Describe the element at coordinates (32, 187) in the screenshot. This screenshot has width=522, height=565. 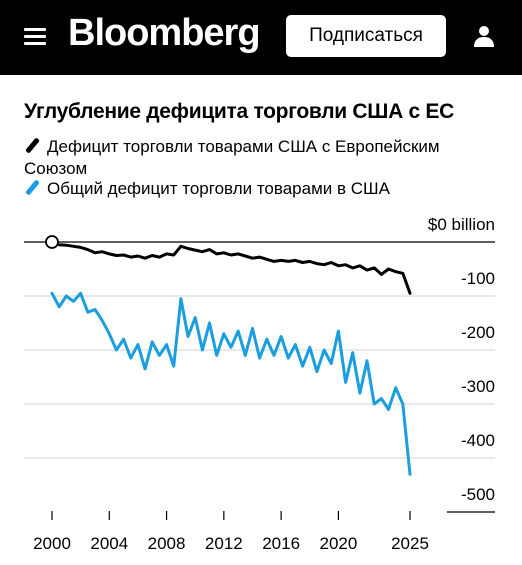
I see `legend-swatch-total` at that location.